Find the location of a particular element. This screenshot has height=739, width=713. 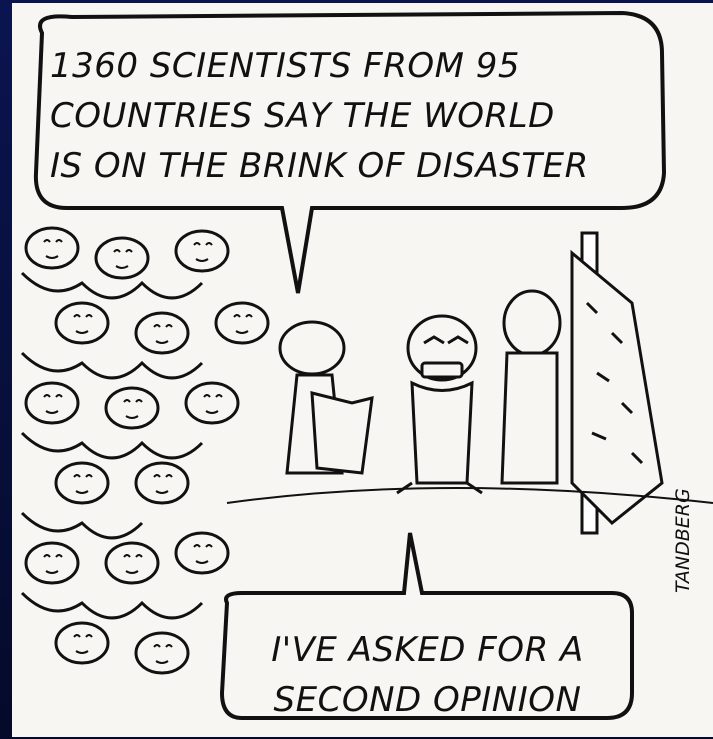

bottom-caption-line-1: I'VE ASKED FOR A is located at coordinates (427, 650).